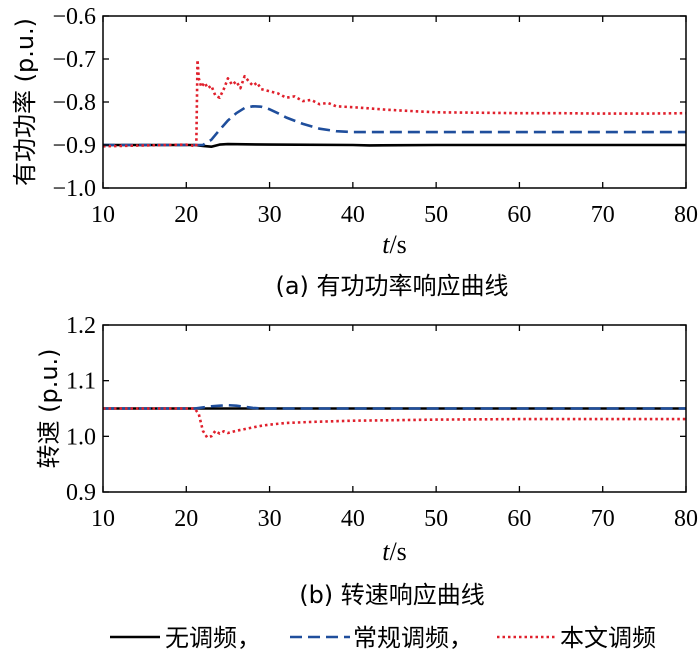 This screenshot has height=654, width=700. What do you see at coordinates (394, 126) in the screenshot?
I see `chart-a-series-conventional` at bounding box center [394, 126].